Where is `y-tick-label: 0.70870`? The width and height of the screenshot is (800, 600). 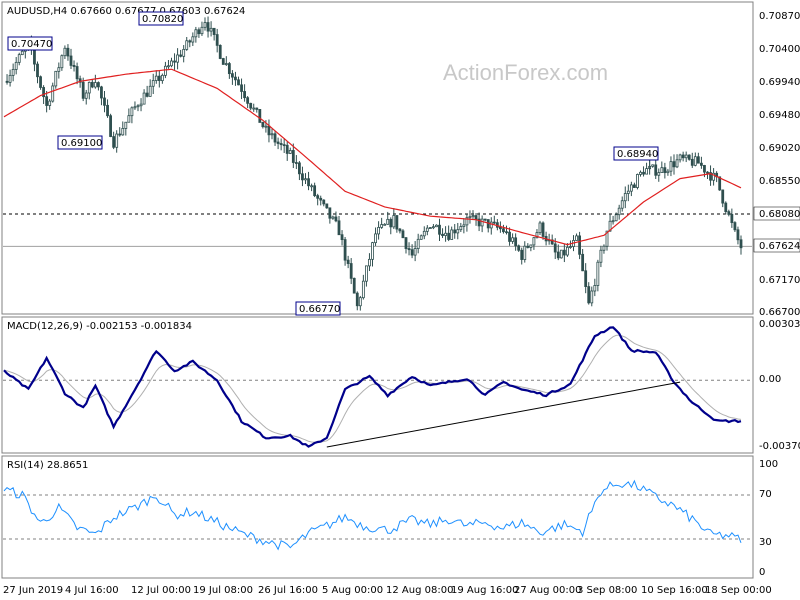
y-tick-label: 0.70870 is located at coordinates (779, 16).